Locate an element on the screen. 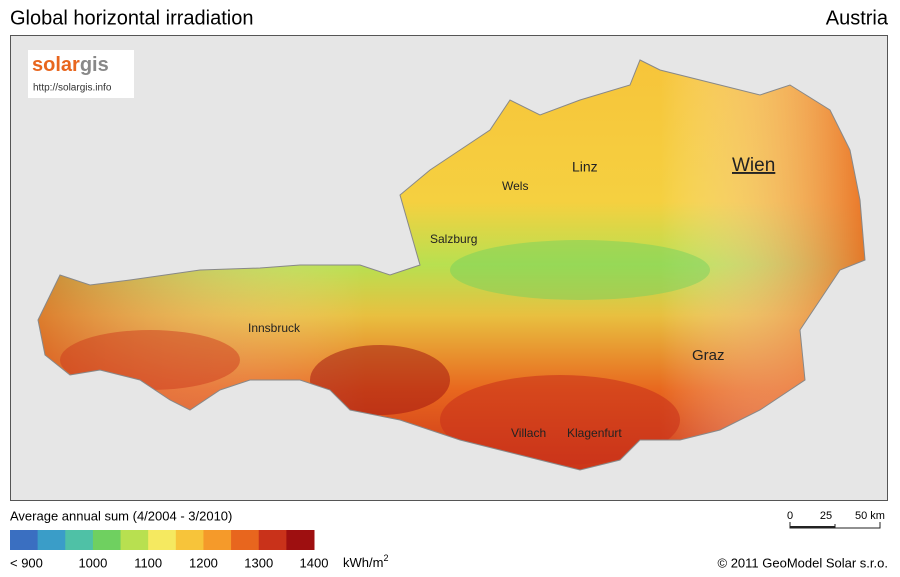 The height and width of the screenshot is (577, 900). map-alps is located at coordinates (580, 270).